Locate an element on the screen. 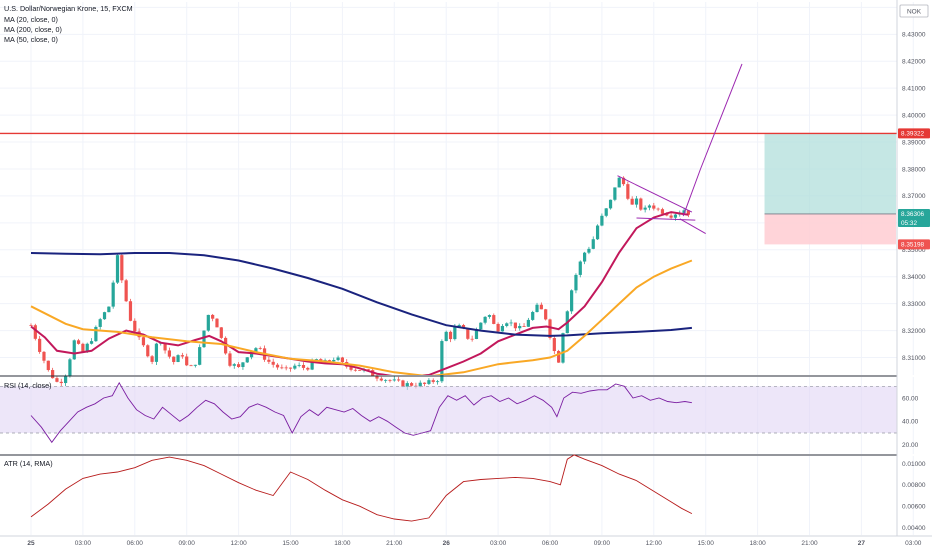 The height and width of the screenshot is (550, 932). legend-ma200: MA (200, close, 0) is located at coordinates (33, 29).